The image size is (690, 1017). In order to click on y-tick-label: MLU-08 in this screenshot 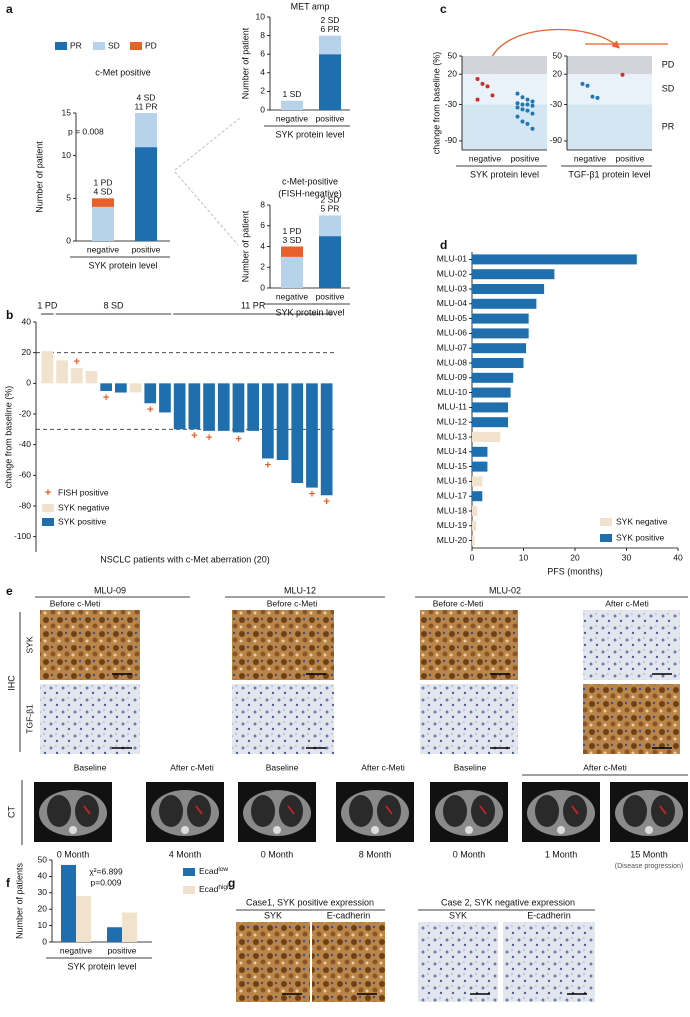, I will do `click(452, 362)`.